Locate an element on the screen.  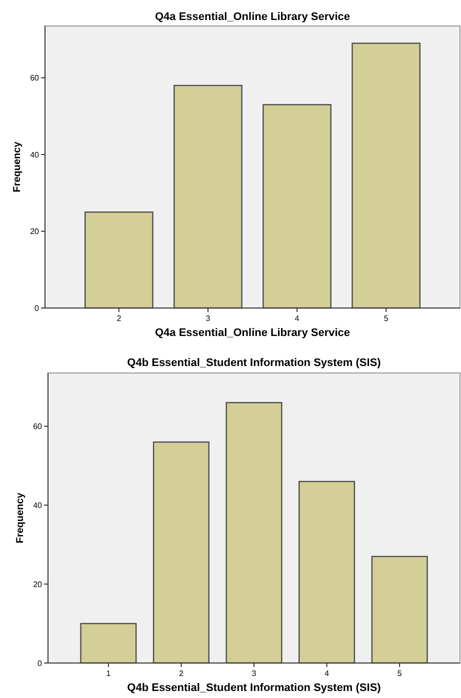
x-axis-title: Q4b Essential_Student Information System (SIS) is located at coordinates (254, 688).